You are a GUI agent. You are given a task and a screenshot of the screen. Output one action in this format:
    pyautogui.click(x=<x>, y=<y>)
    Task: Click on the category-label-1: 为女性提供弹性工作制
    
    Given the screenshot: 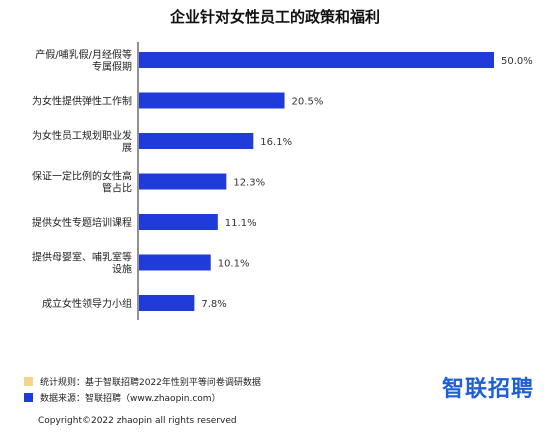 What is the action you would take?
    pyautogui.click(x=82, y=101)
    